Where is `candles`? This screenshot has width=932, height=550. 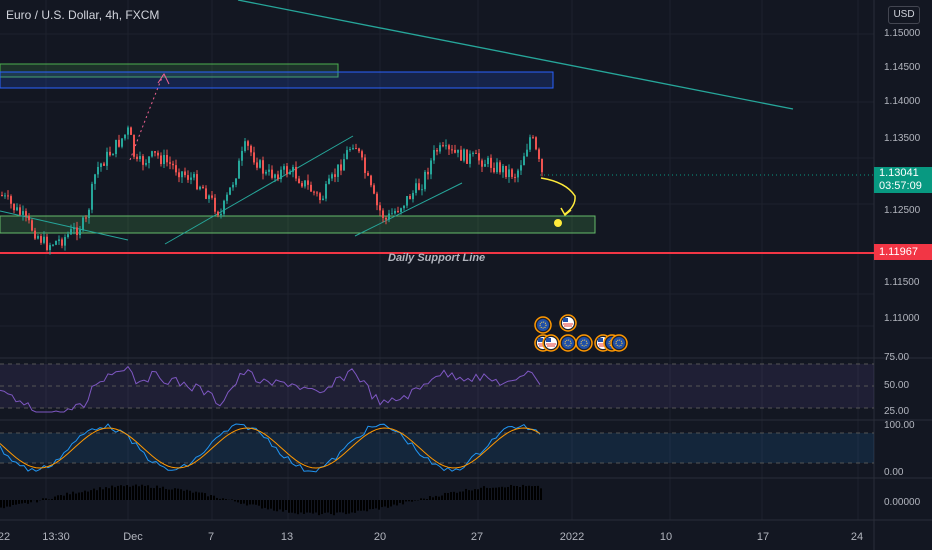 candles is located at coordinates (272, 190).